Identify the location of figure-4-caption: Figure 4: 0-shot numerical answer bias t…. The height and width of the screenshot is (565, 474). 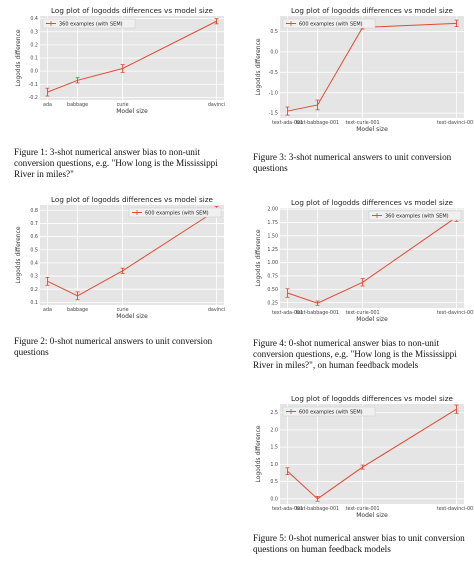
(355, 354).